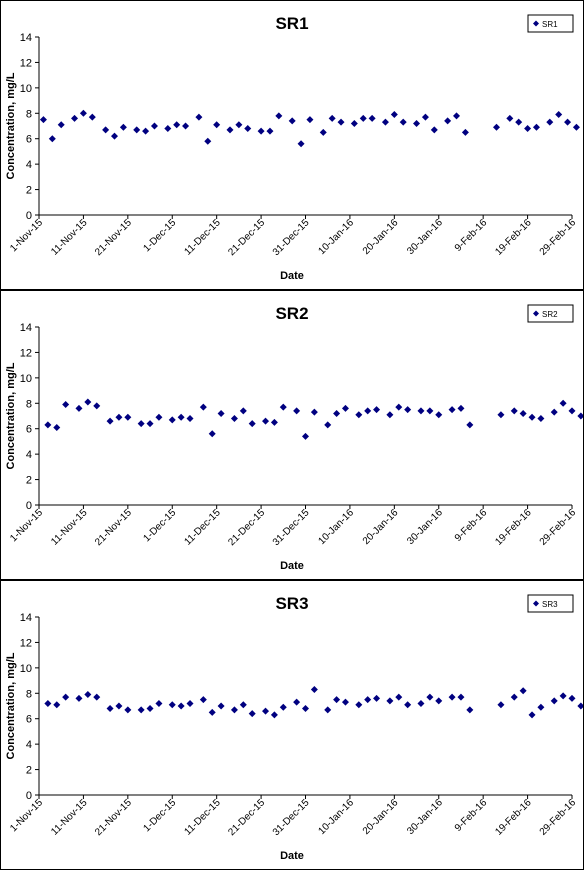 The width and height of the screenshot is (585, 874). What do you see at coordinates (425, 817) in the screenshot?
I see `x-tick-label: 30-Jan-16` at bounding box center [425, 817].